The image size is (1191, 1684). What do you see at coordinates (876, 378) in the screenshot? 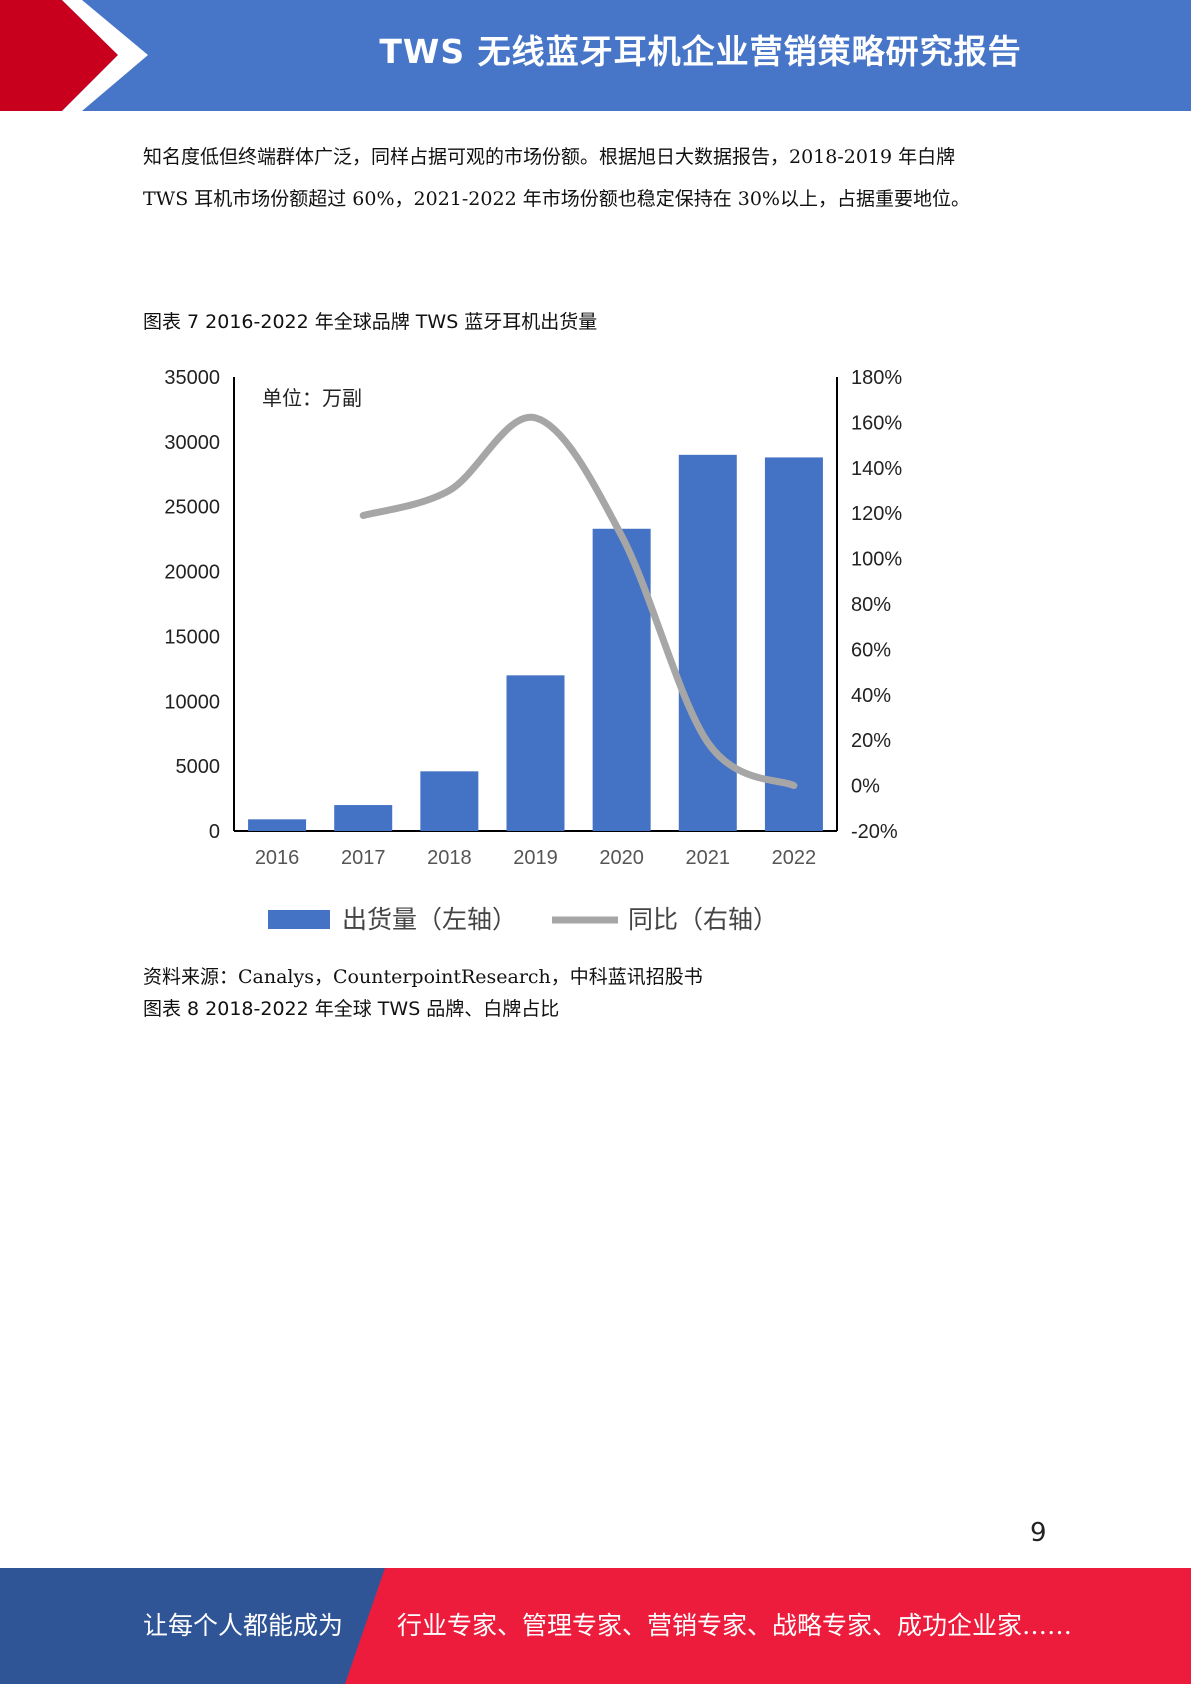
I see `right-axis-tick-label: 180%` at bounding box center [876, 378].